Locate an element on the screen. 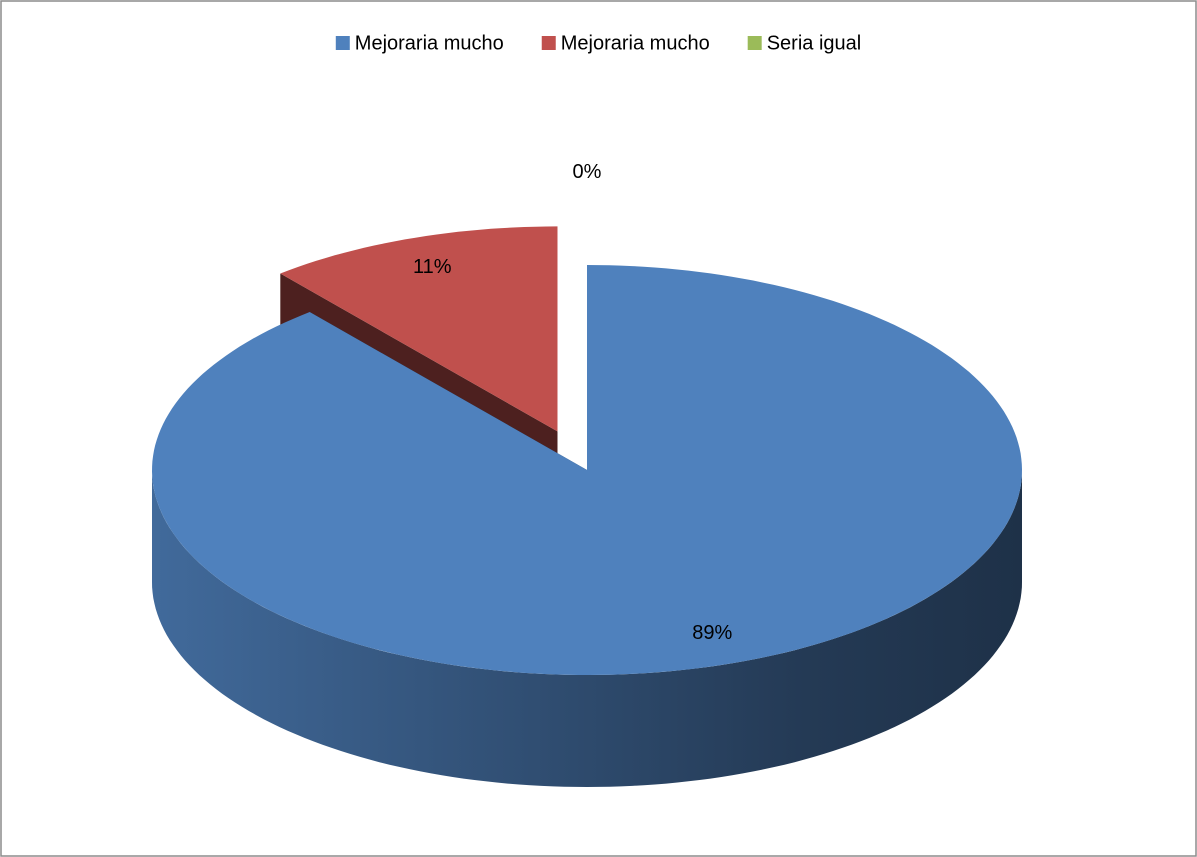  data-label: 0% is located at coordinates (587, 172).